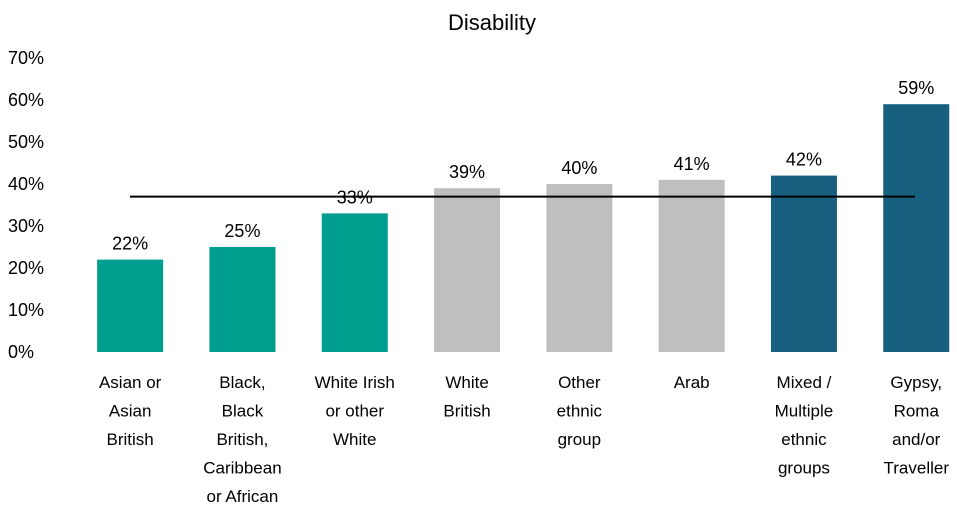 The height and width of the screenshot is (507, 957). I want to click on y-tick-label: 10%, so click(26, 310).